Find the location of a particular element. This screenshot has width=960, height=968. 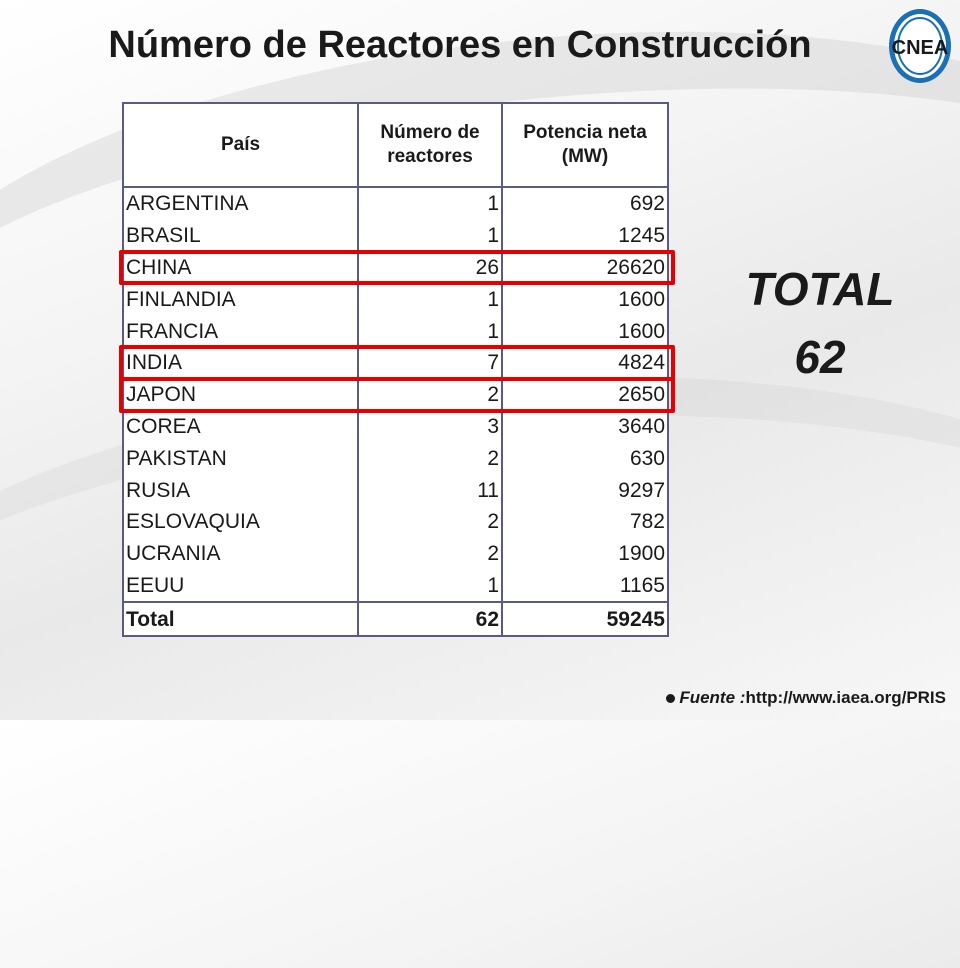

cell-power: 2650 is located at coordinates (584, 394).